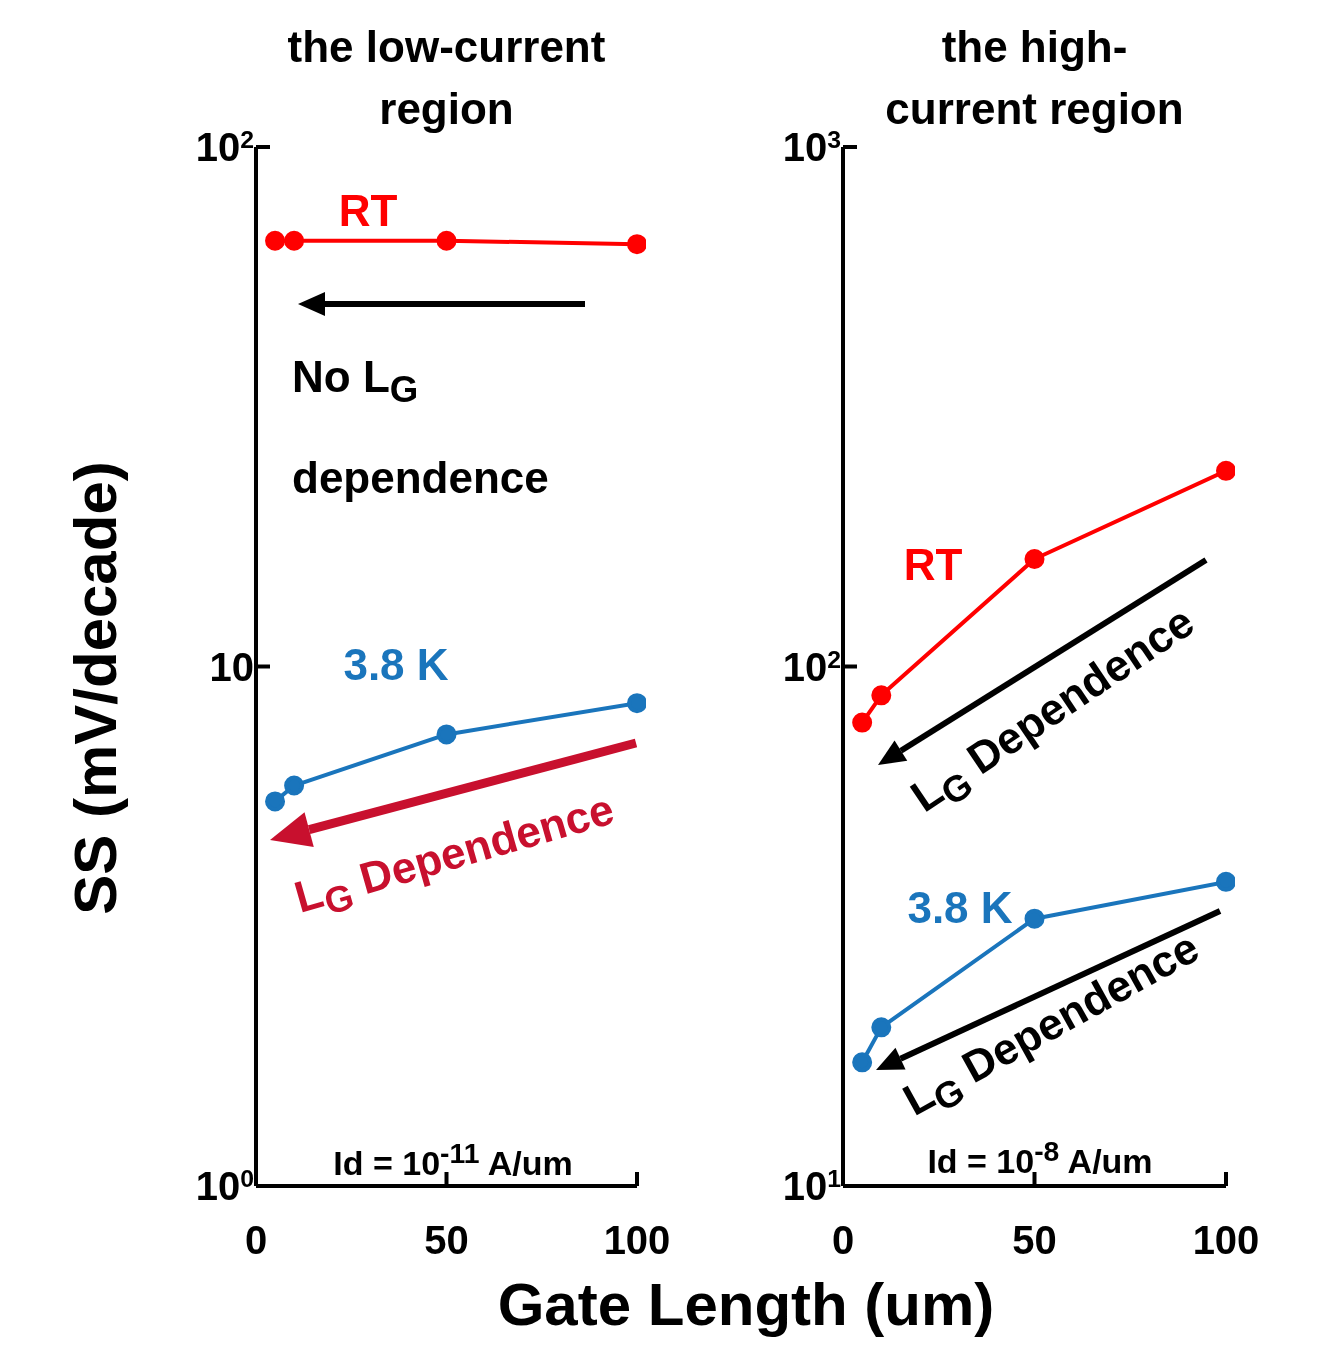 This screenshot has height=1352, width=1324. I want to click on y-tick-label: 10$^{0}$, so click(224, 1186).